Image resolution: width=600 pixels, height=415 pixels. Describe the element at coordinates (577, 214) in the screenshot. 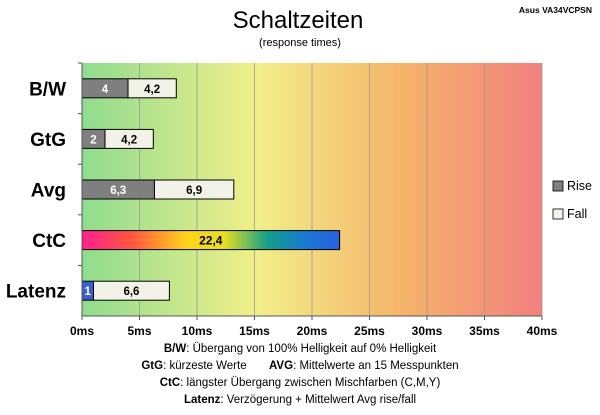

I see `legend-fall-label: Fall` at that location.